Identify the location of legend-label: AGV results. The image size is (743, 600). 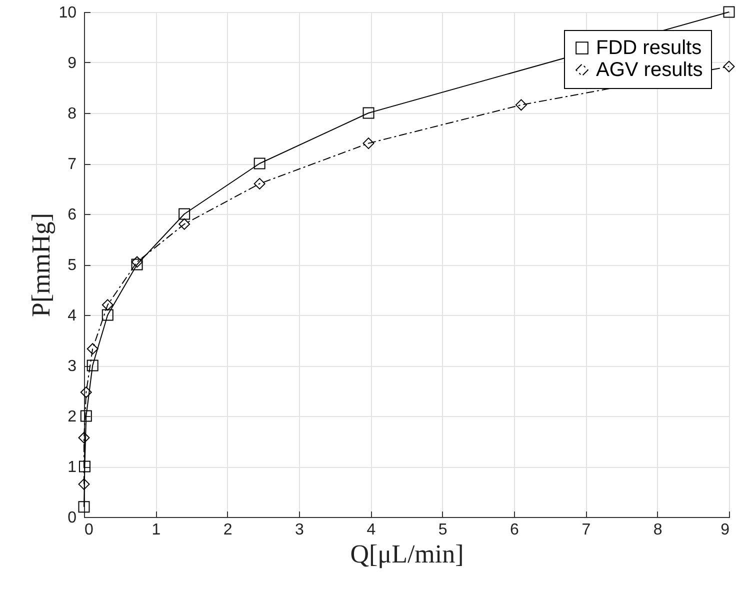
(649, 70).